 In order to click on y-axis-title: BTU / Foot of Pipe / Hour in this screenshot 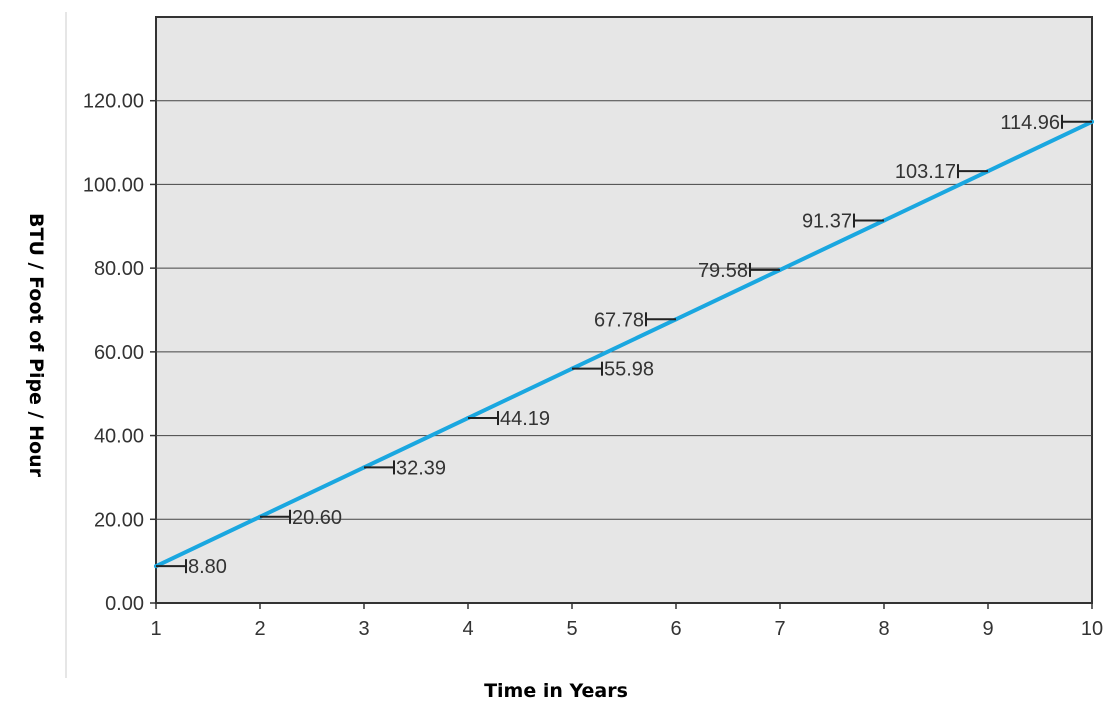, I will do `click(36, 345)`.